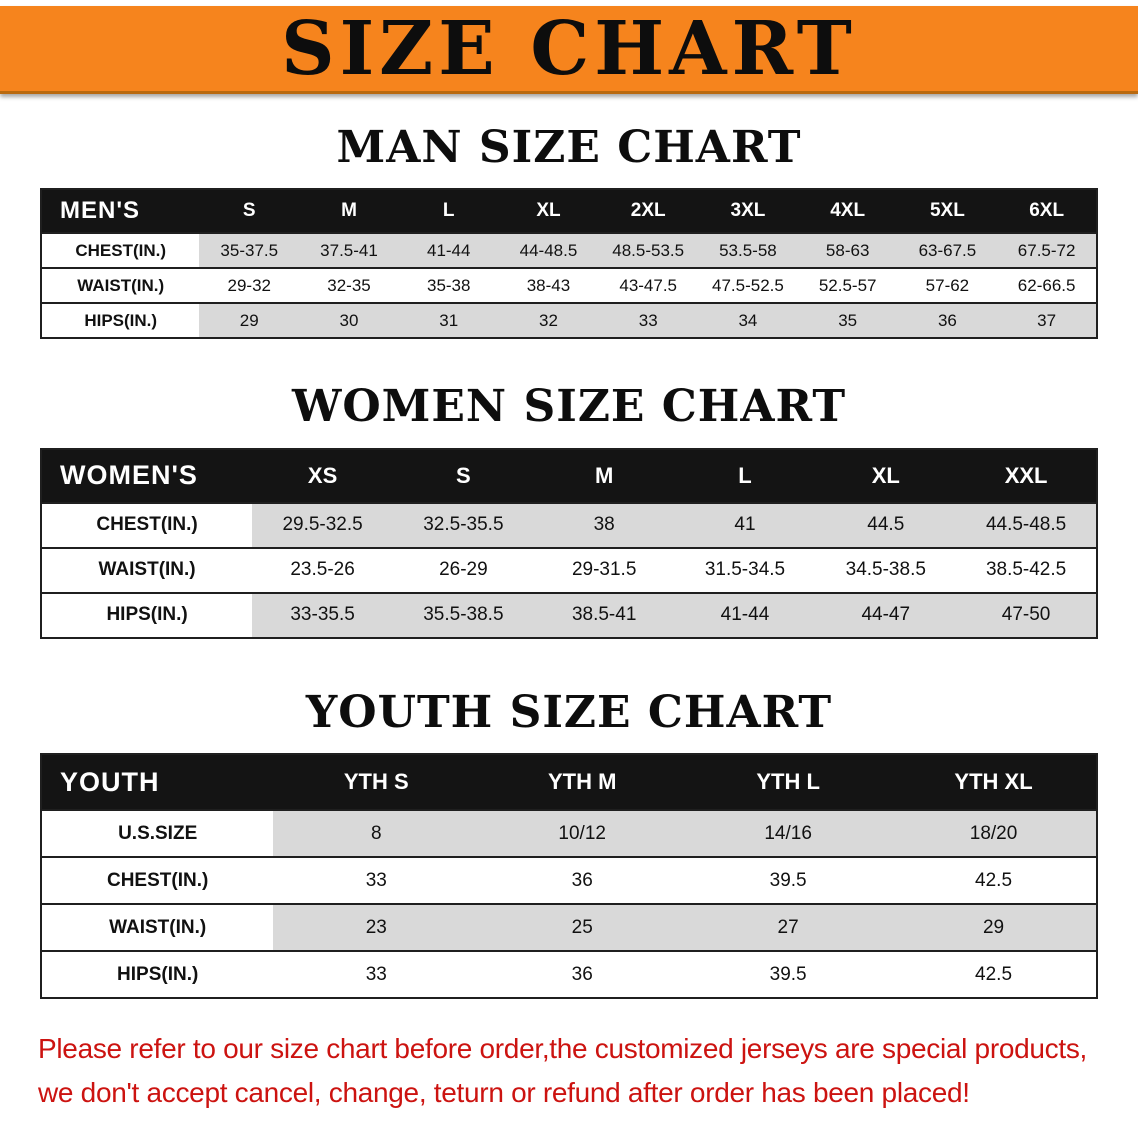 This screenshot has width=1138, height=1138. Describe the element at coordinates (1026, 570) in the screenshot. I see `size-value-cell: 38.5-42.5` at that location.